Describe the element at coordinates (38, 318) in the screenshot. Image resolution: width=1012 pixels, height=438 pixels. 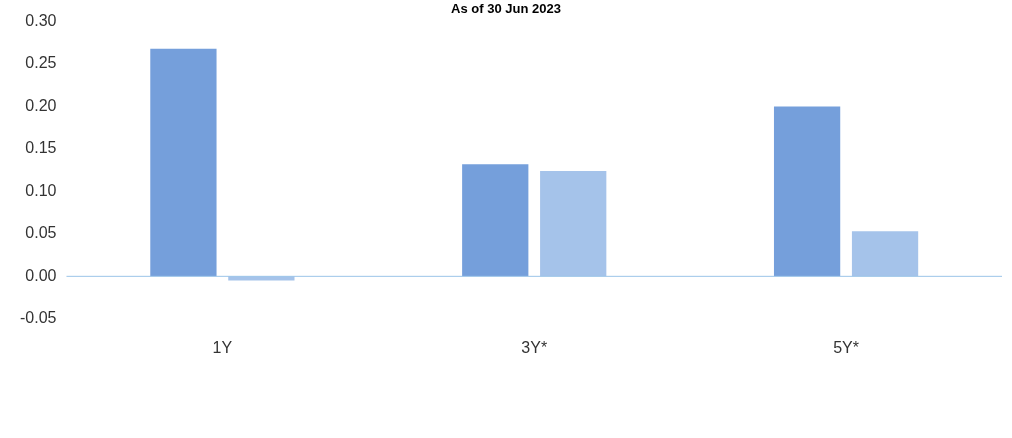
I see `y-tick-label: -0.05` at that location.